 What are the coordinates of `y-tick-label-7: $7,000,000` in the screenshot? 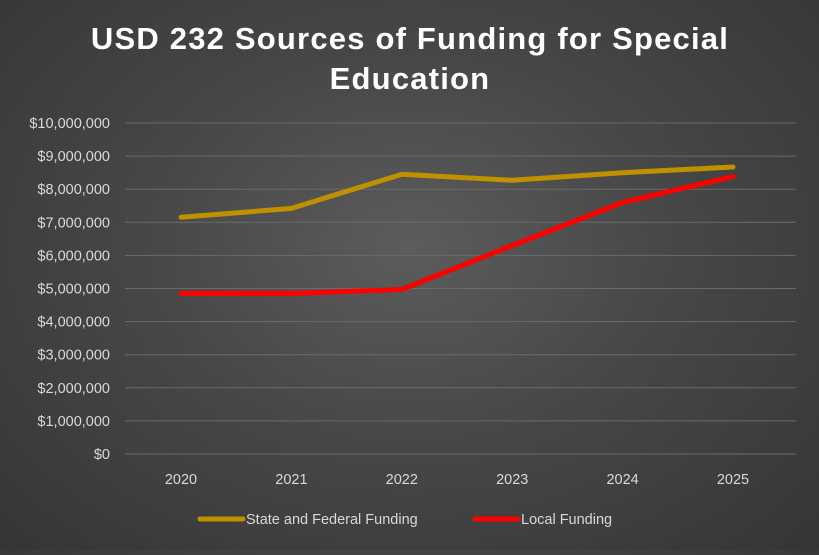 It's located at (73, 223).